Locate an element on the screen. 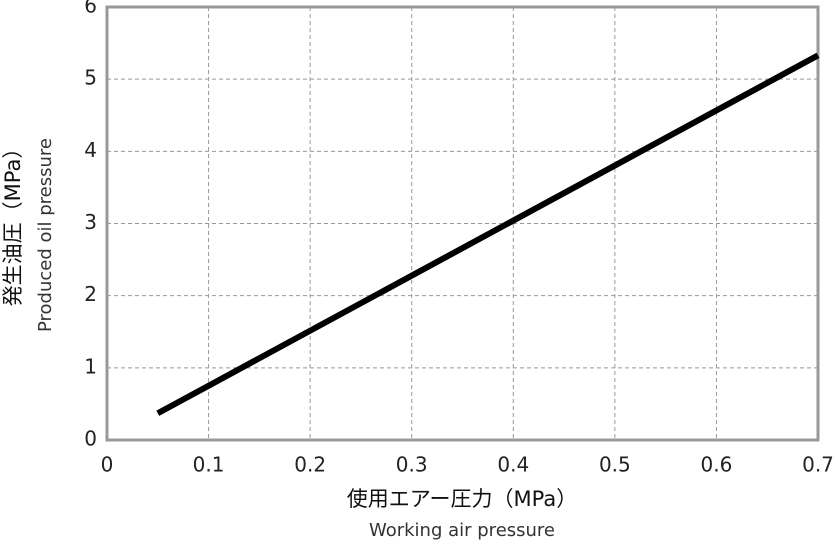  x-tick-label: 0.7 is located at coordinates (818, 465).